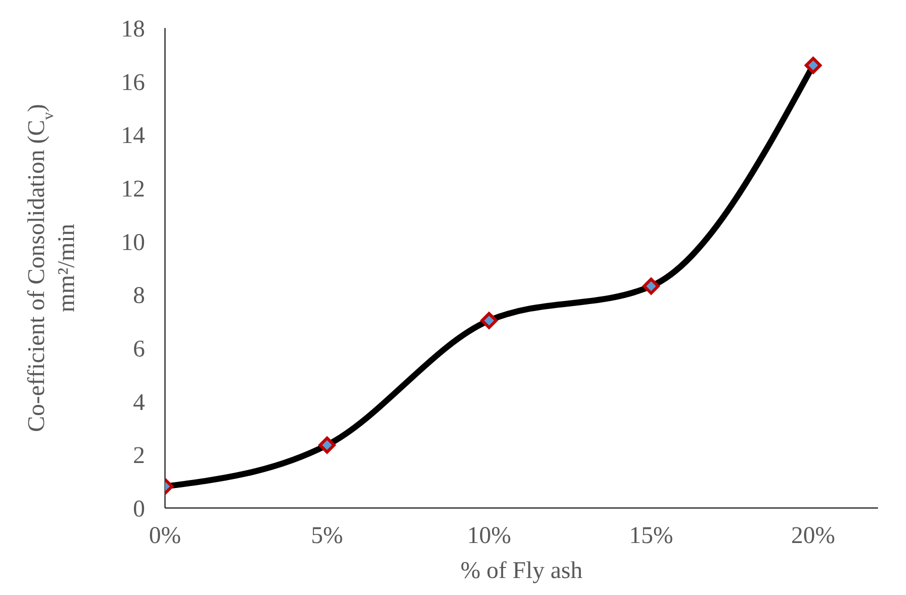 The width and height of the screenshot is (906, 595). Describe the element at coordinates (139, 403) in the screenshot. I see `y-tick-label: 4` at that location.